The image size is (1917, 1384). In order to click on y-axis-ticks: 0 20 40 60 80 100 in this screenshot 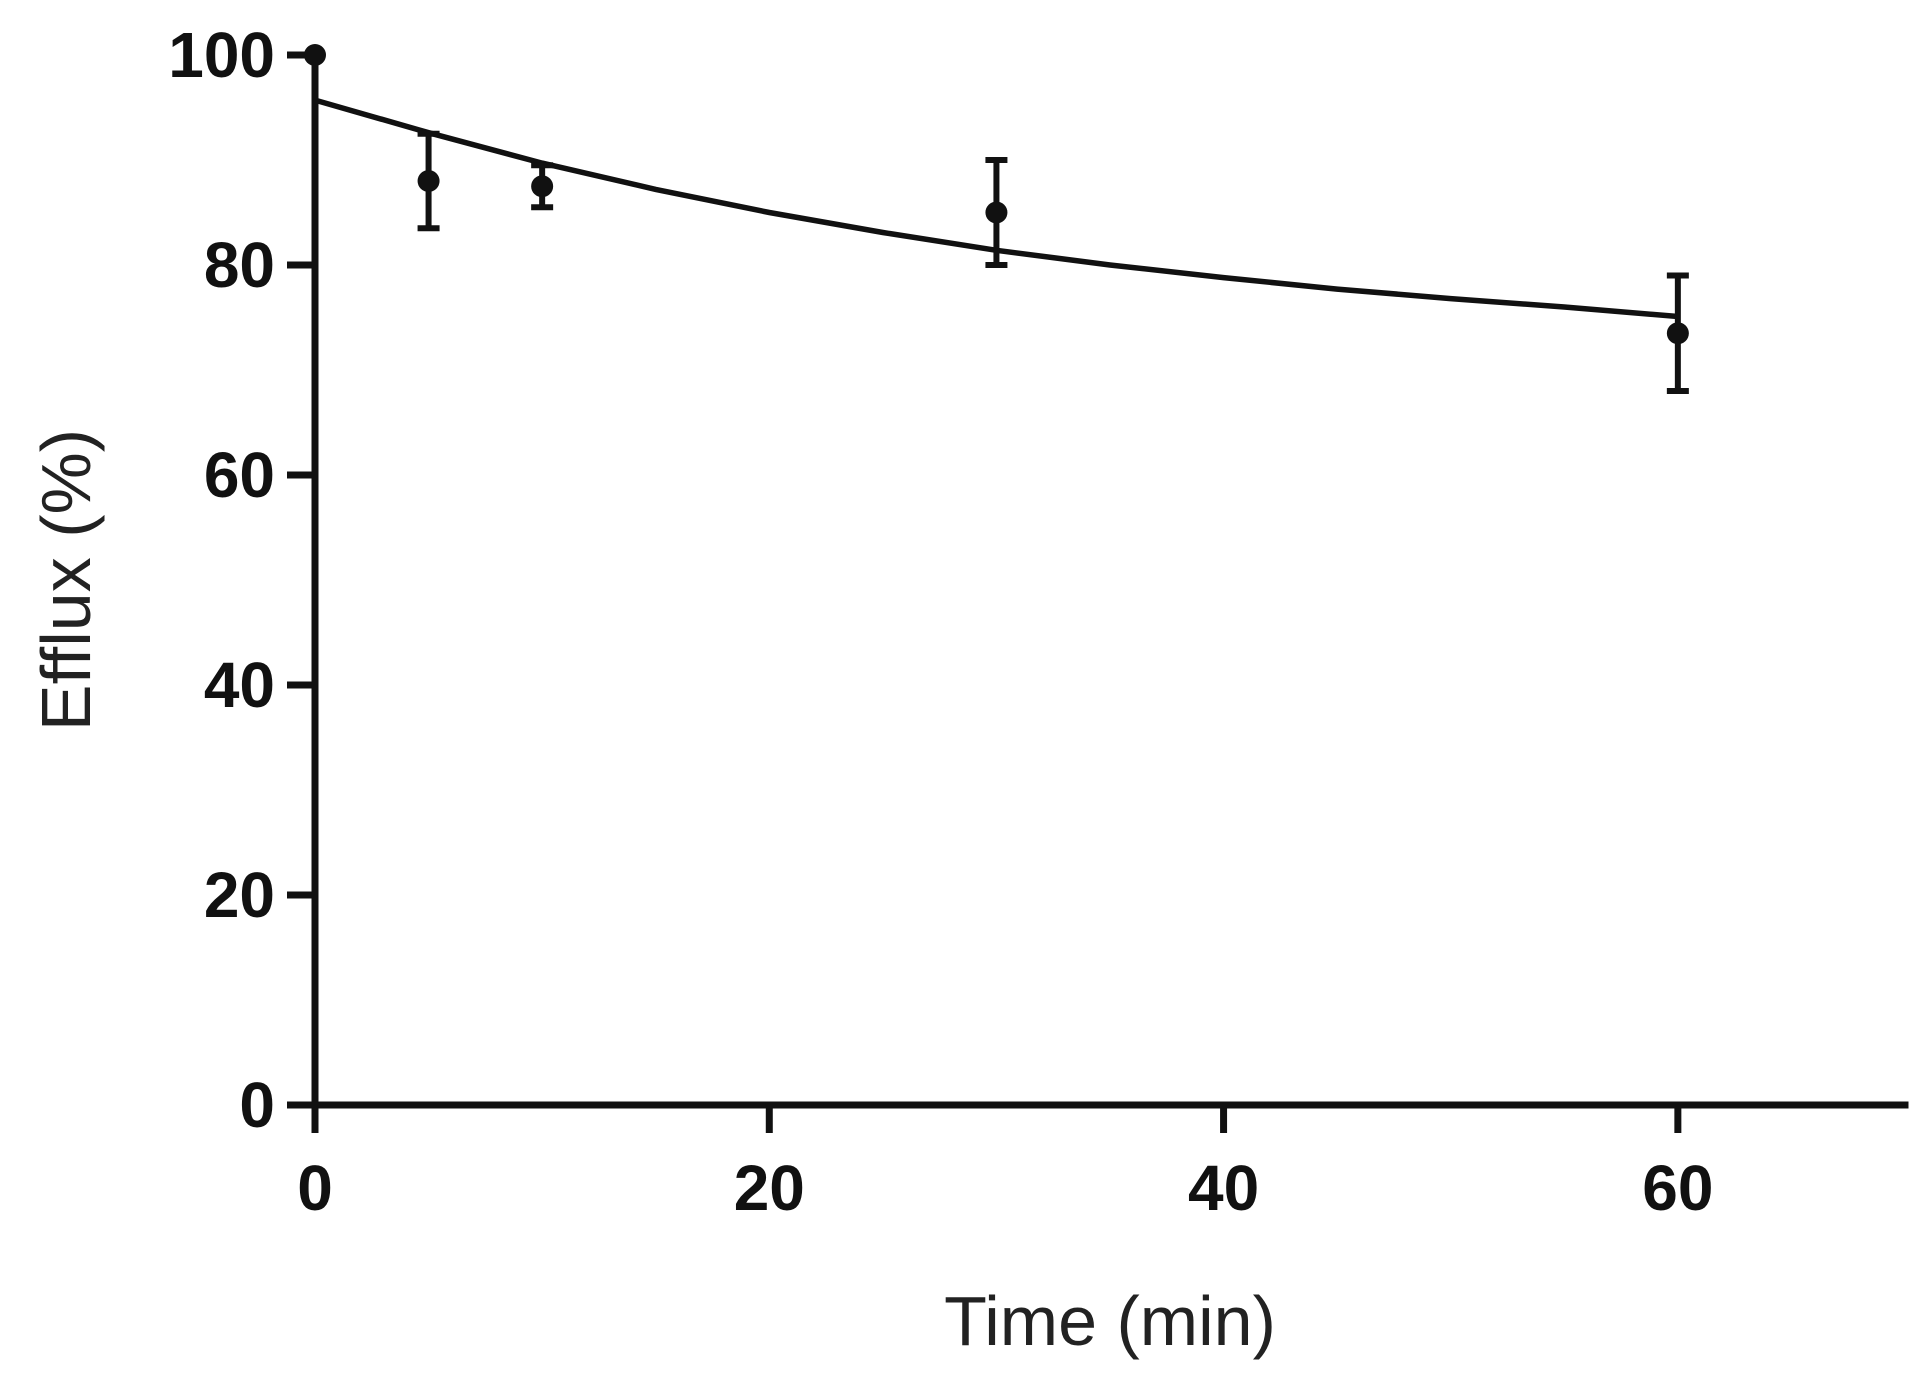, I will do `click(241, 580)`.